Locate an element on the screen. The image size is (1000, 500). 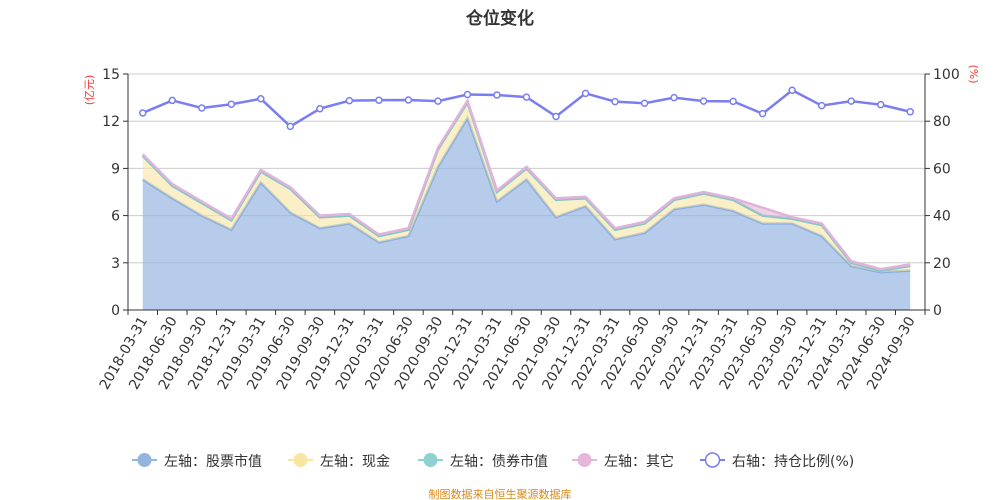
legend-item: 左轴：其它 is located at coordinates (639, 461).